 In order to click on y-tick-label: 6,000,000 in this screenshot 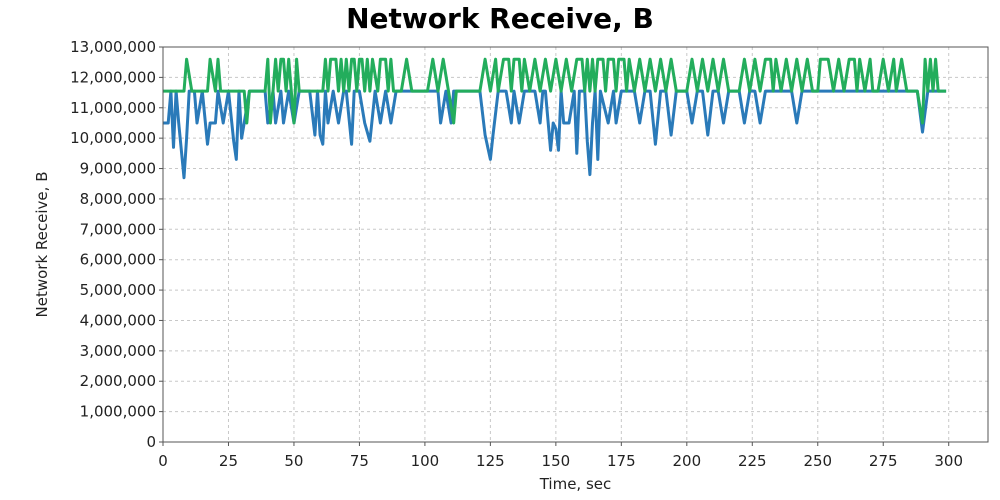, I will do `click(118, 260)`.